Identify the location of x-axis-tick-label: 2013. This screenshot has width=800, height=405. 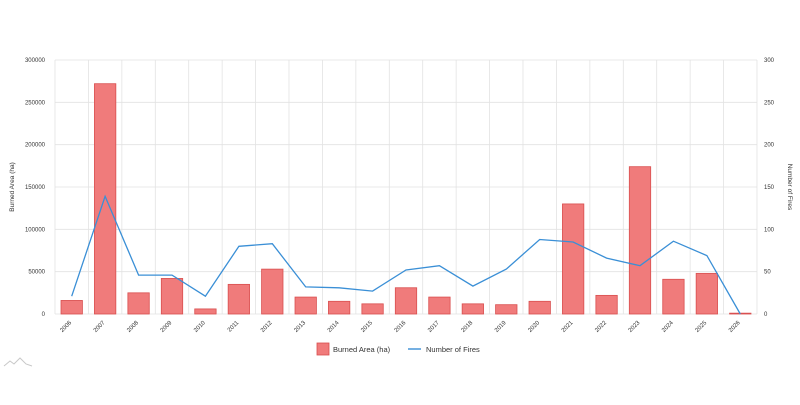
(300, 327).